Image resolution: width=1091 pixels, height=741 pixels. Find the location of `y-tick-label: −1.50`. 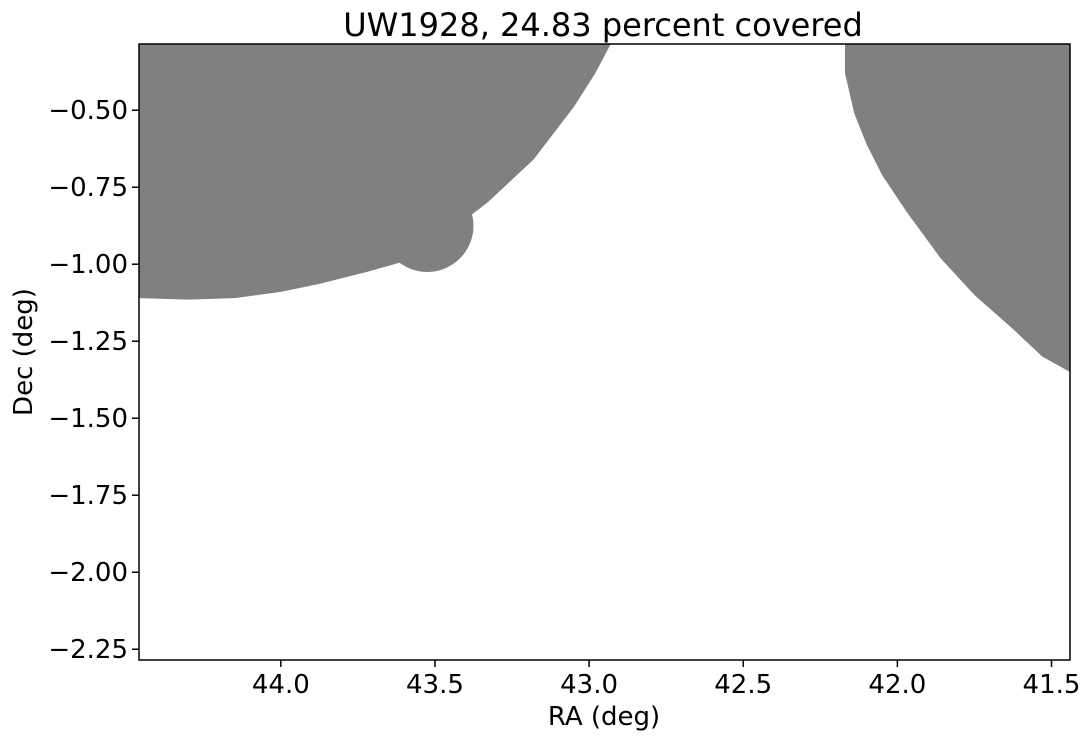

y-tick-label: −1.50 is located at coordinates (88, 419).